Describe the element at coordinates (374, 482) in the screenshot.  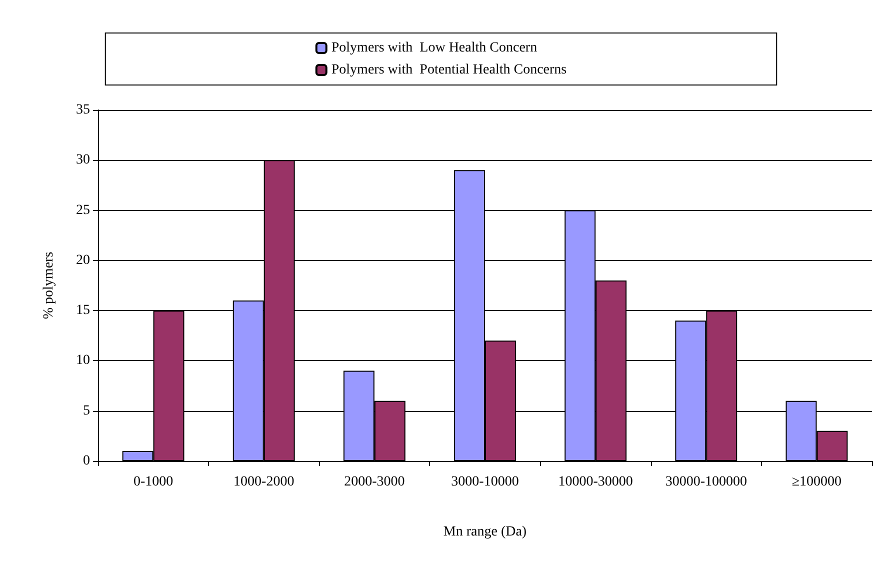
I see `x-tick-label: 2000-3000` at that location.